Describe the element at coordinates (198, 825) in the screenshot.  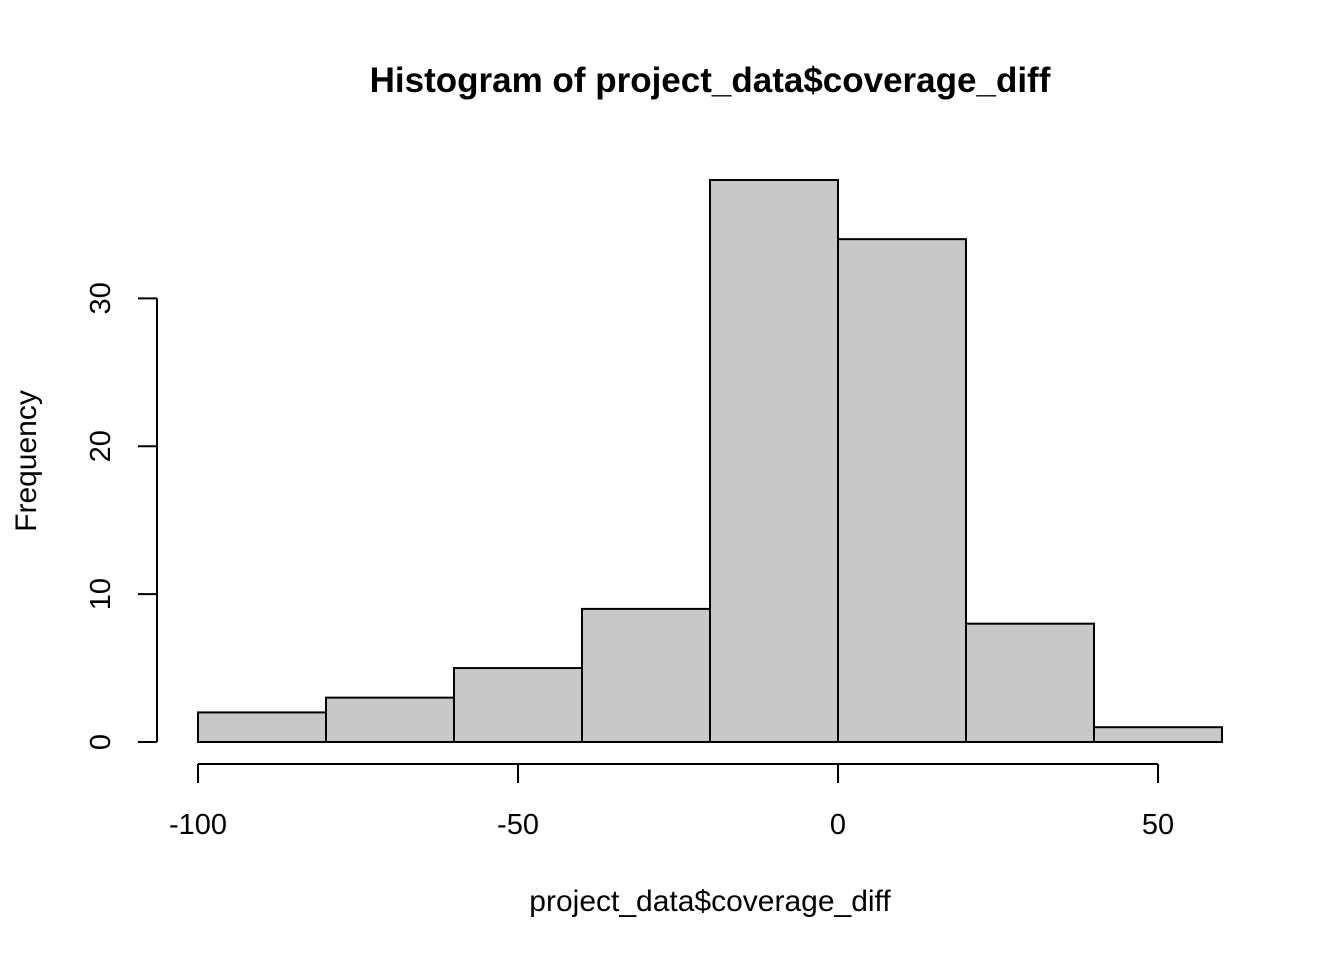
I see `x-tick-label--100: -100` at that location.